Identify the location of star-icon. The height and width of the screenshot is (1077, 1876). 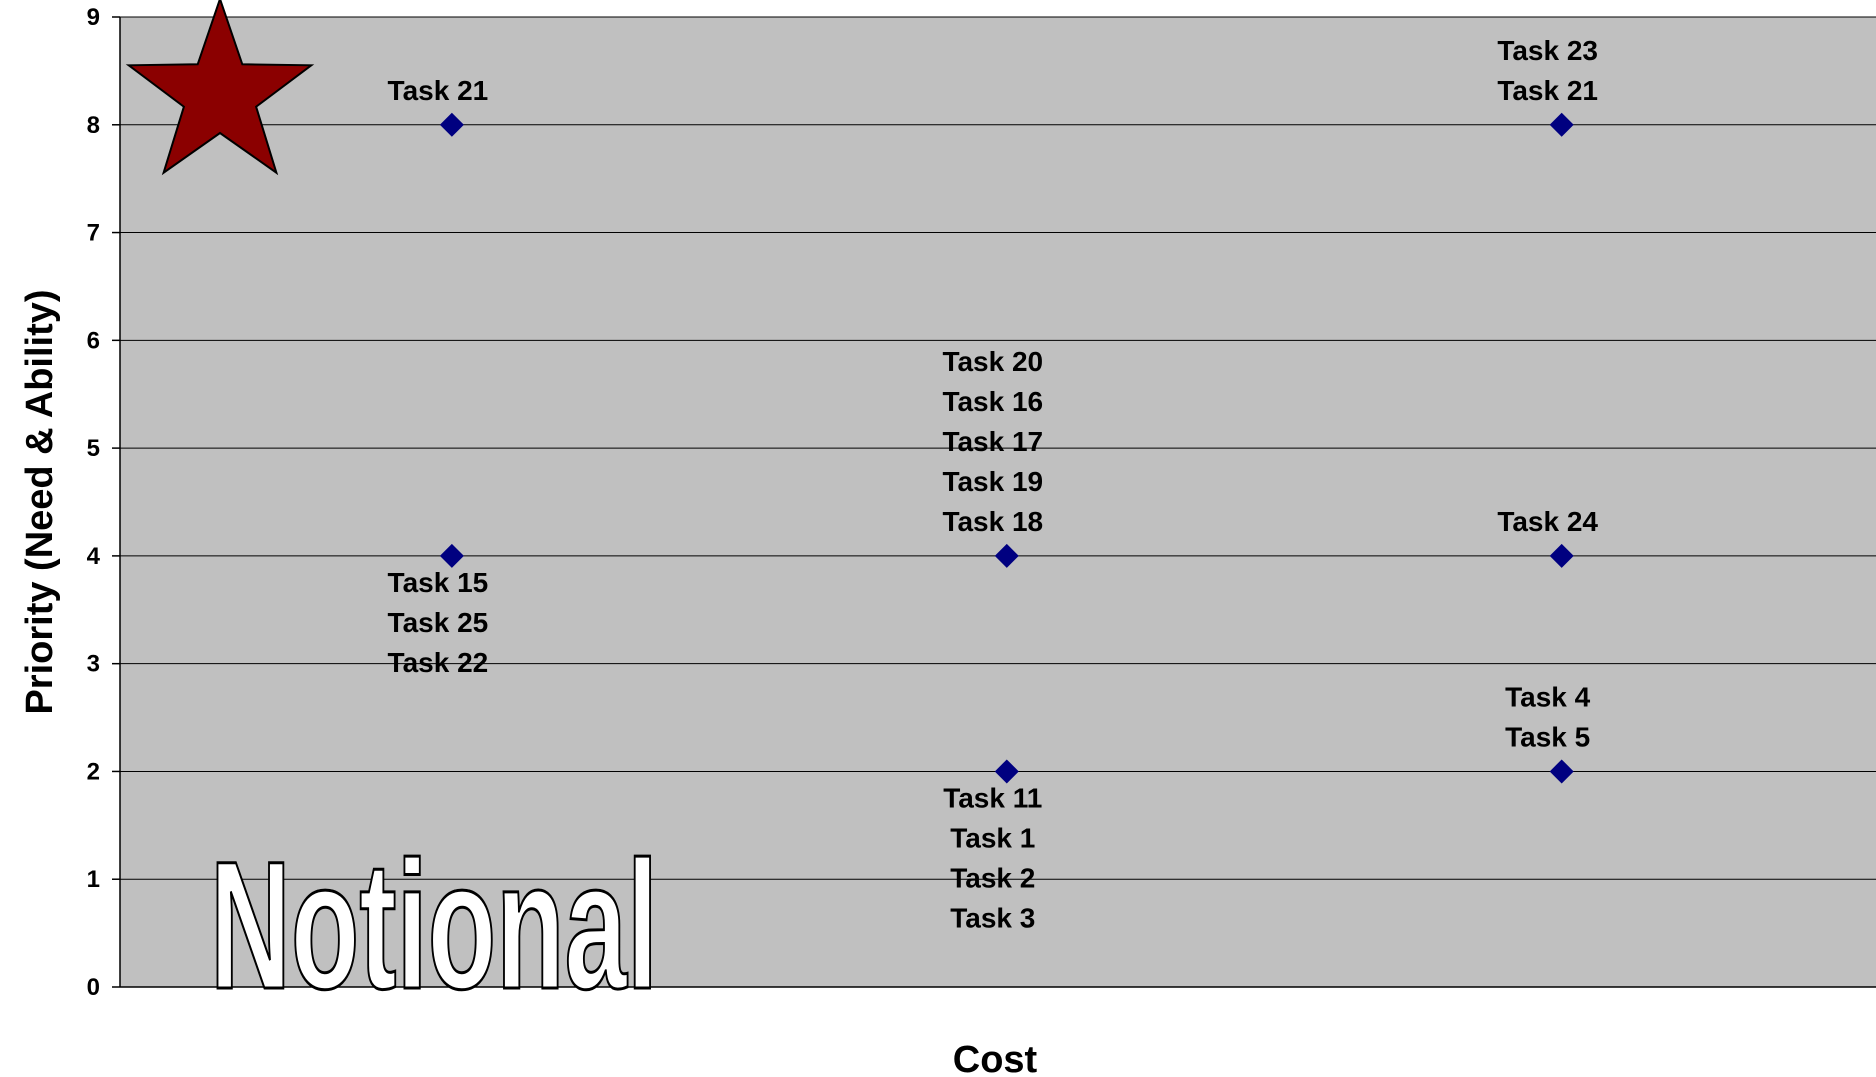
(220, 88).